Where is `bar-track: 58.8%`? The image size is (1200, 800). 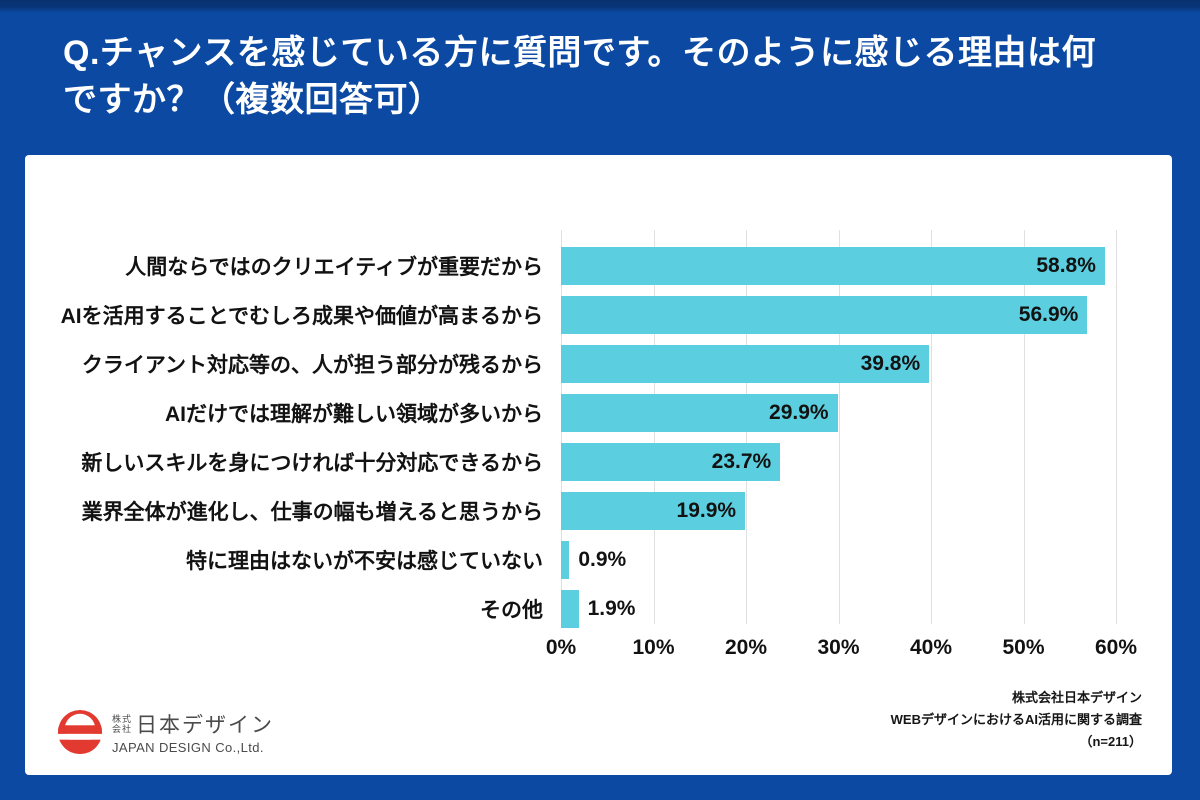
bar-track: 58.8% is located at coordinates (866, 265).